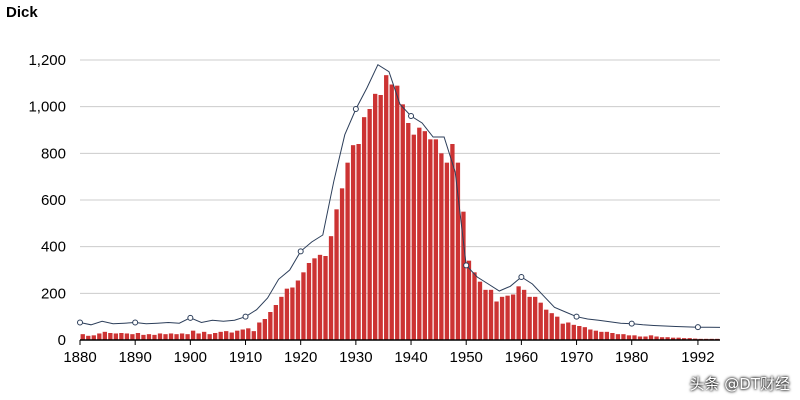  I want to click on x-tick-label: 1940, so click(410, 357).